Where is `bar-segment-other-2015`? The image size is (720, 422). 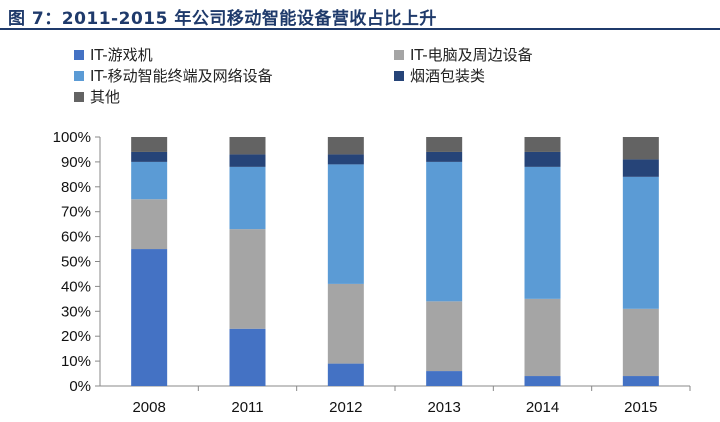
bar-segment-other-2015 is located at coordinates (640, 148).